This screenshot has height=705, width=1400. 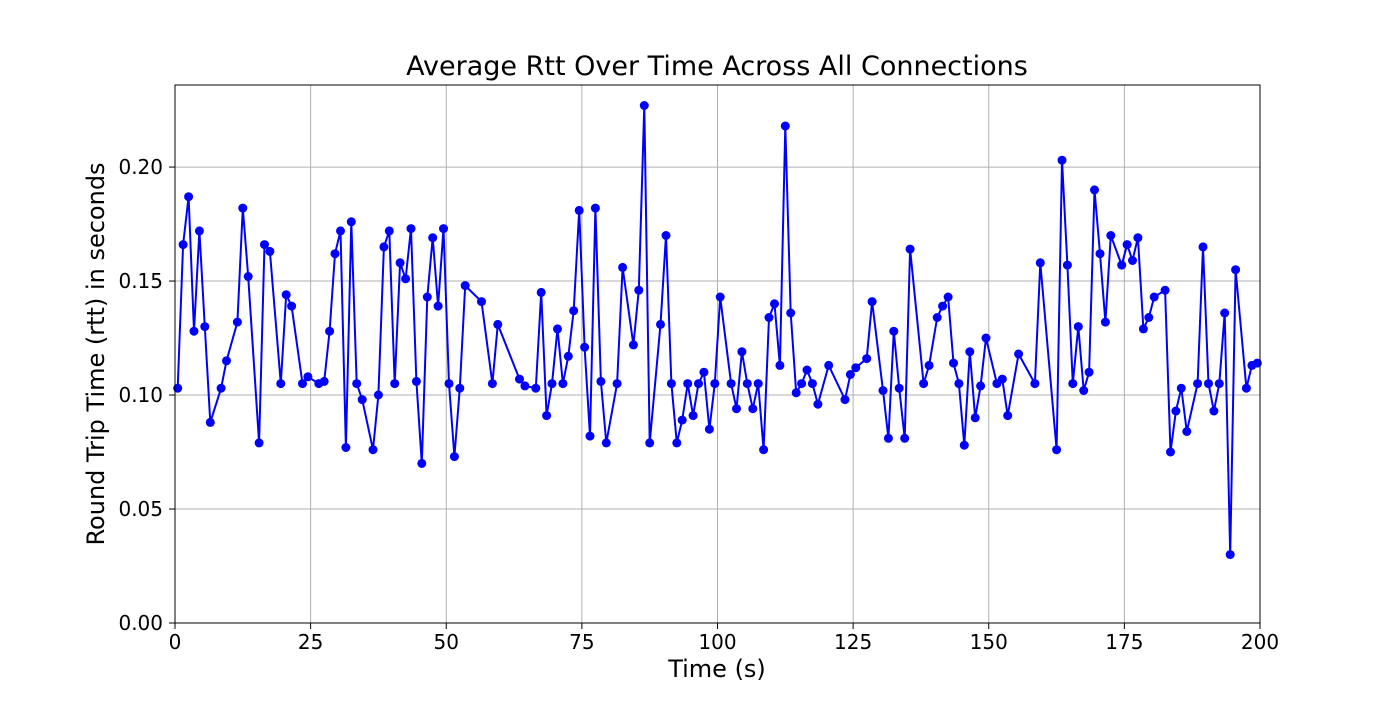 What do you see at coordinates (989, 642) in the screenshot?
I see `x-tick-label: 150` at bounding box center [989, 642].